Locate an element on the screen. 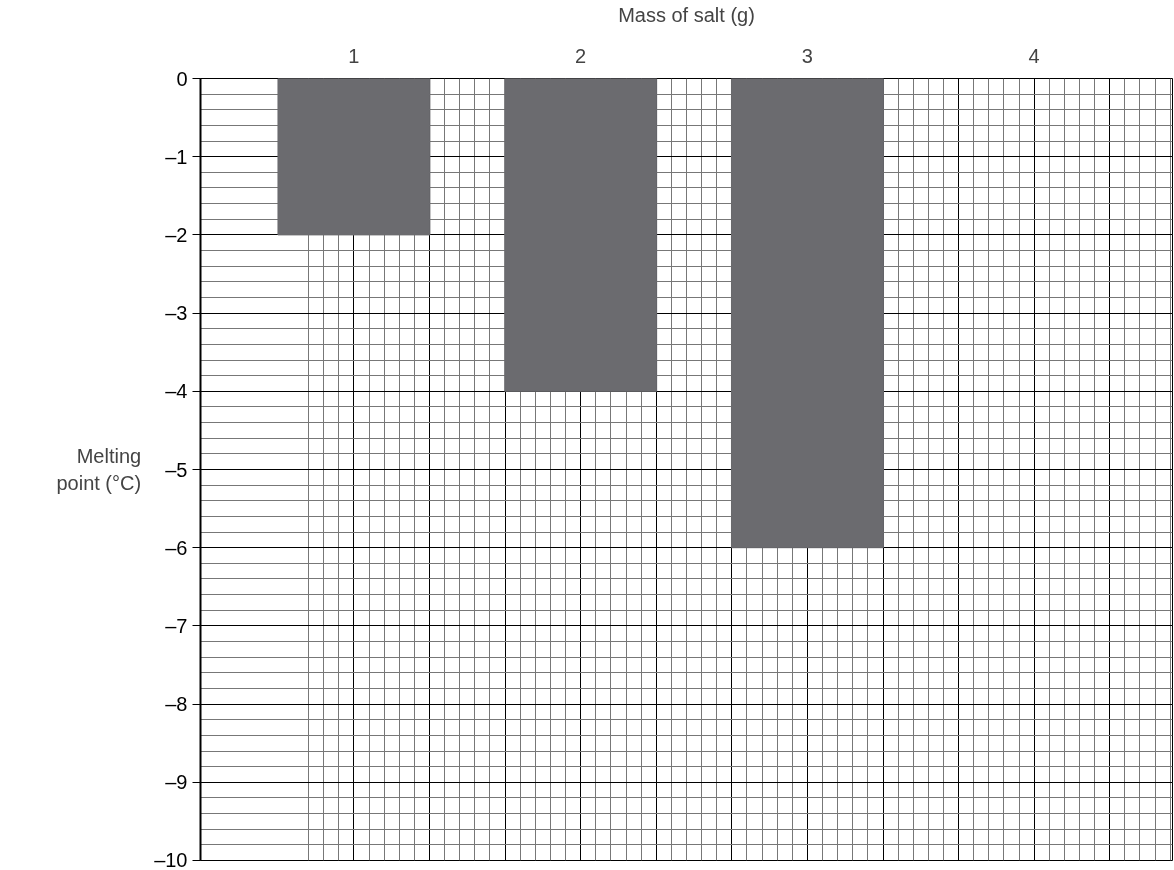  x-tick-label: 4 is located at coordinates (1034, 55).